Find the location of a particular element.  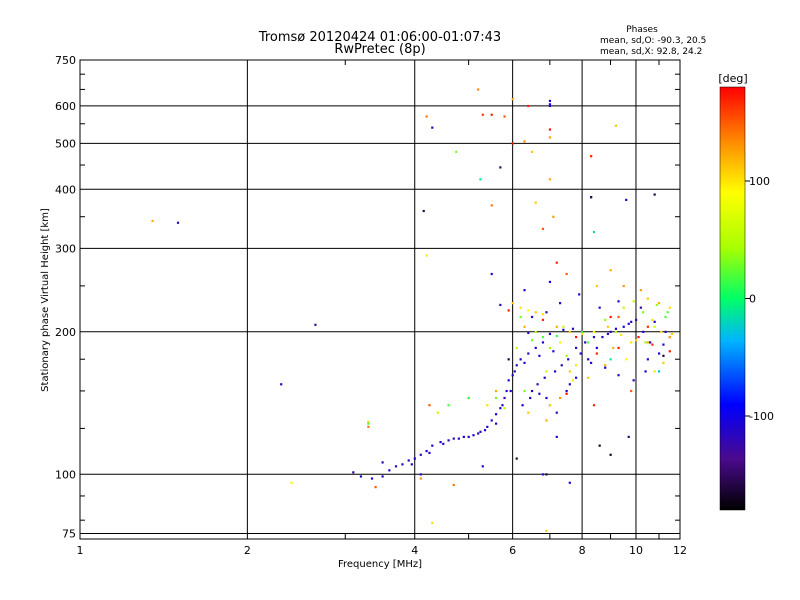

y-tick-label: 750 is located at coordinates (65, 60).